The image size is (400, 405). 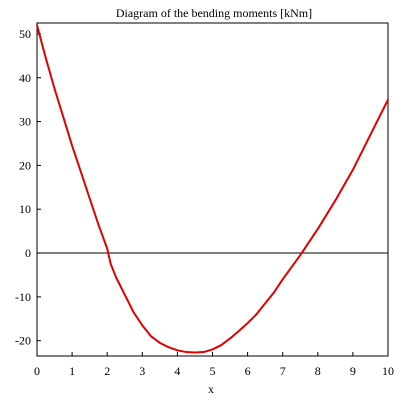 What do you see at coordinates (214, 13) in the screenshot?
I see `chart-title: Diagram of the bending moments [kNm]` at bounding box center [214, 13].